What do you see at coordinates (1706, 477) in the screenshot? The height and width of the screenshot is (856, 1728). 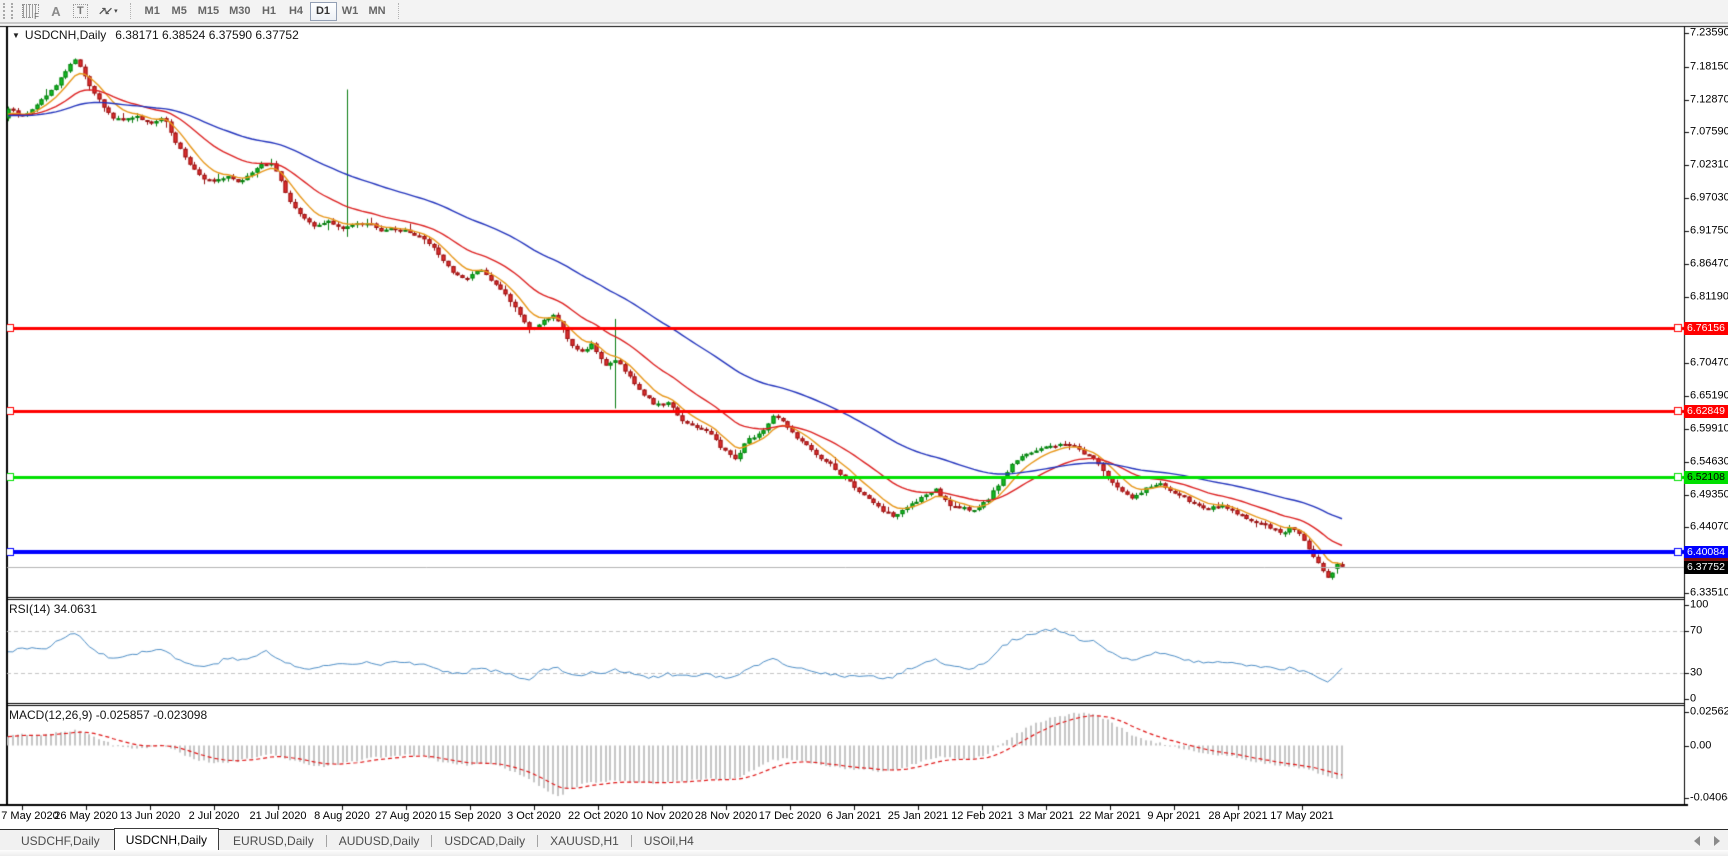 I see `hline-price-label-support-green: 6.52108` at bounding box center [1706, 477].